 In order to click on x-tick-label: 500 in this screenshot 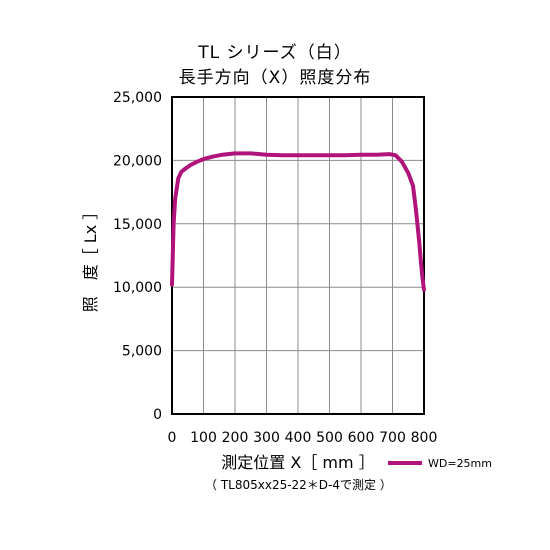, I will do `click(329, 438)`.